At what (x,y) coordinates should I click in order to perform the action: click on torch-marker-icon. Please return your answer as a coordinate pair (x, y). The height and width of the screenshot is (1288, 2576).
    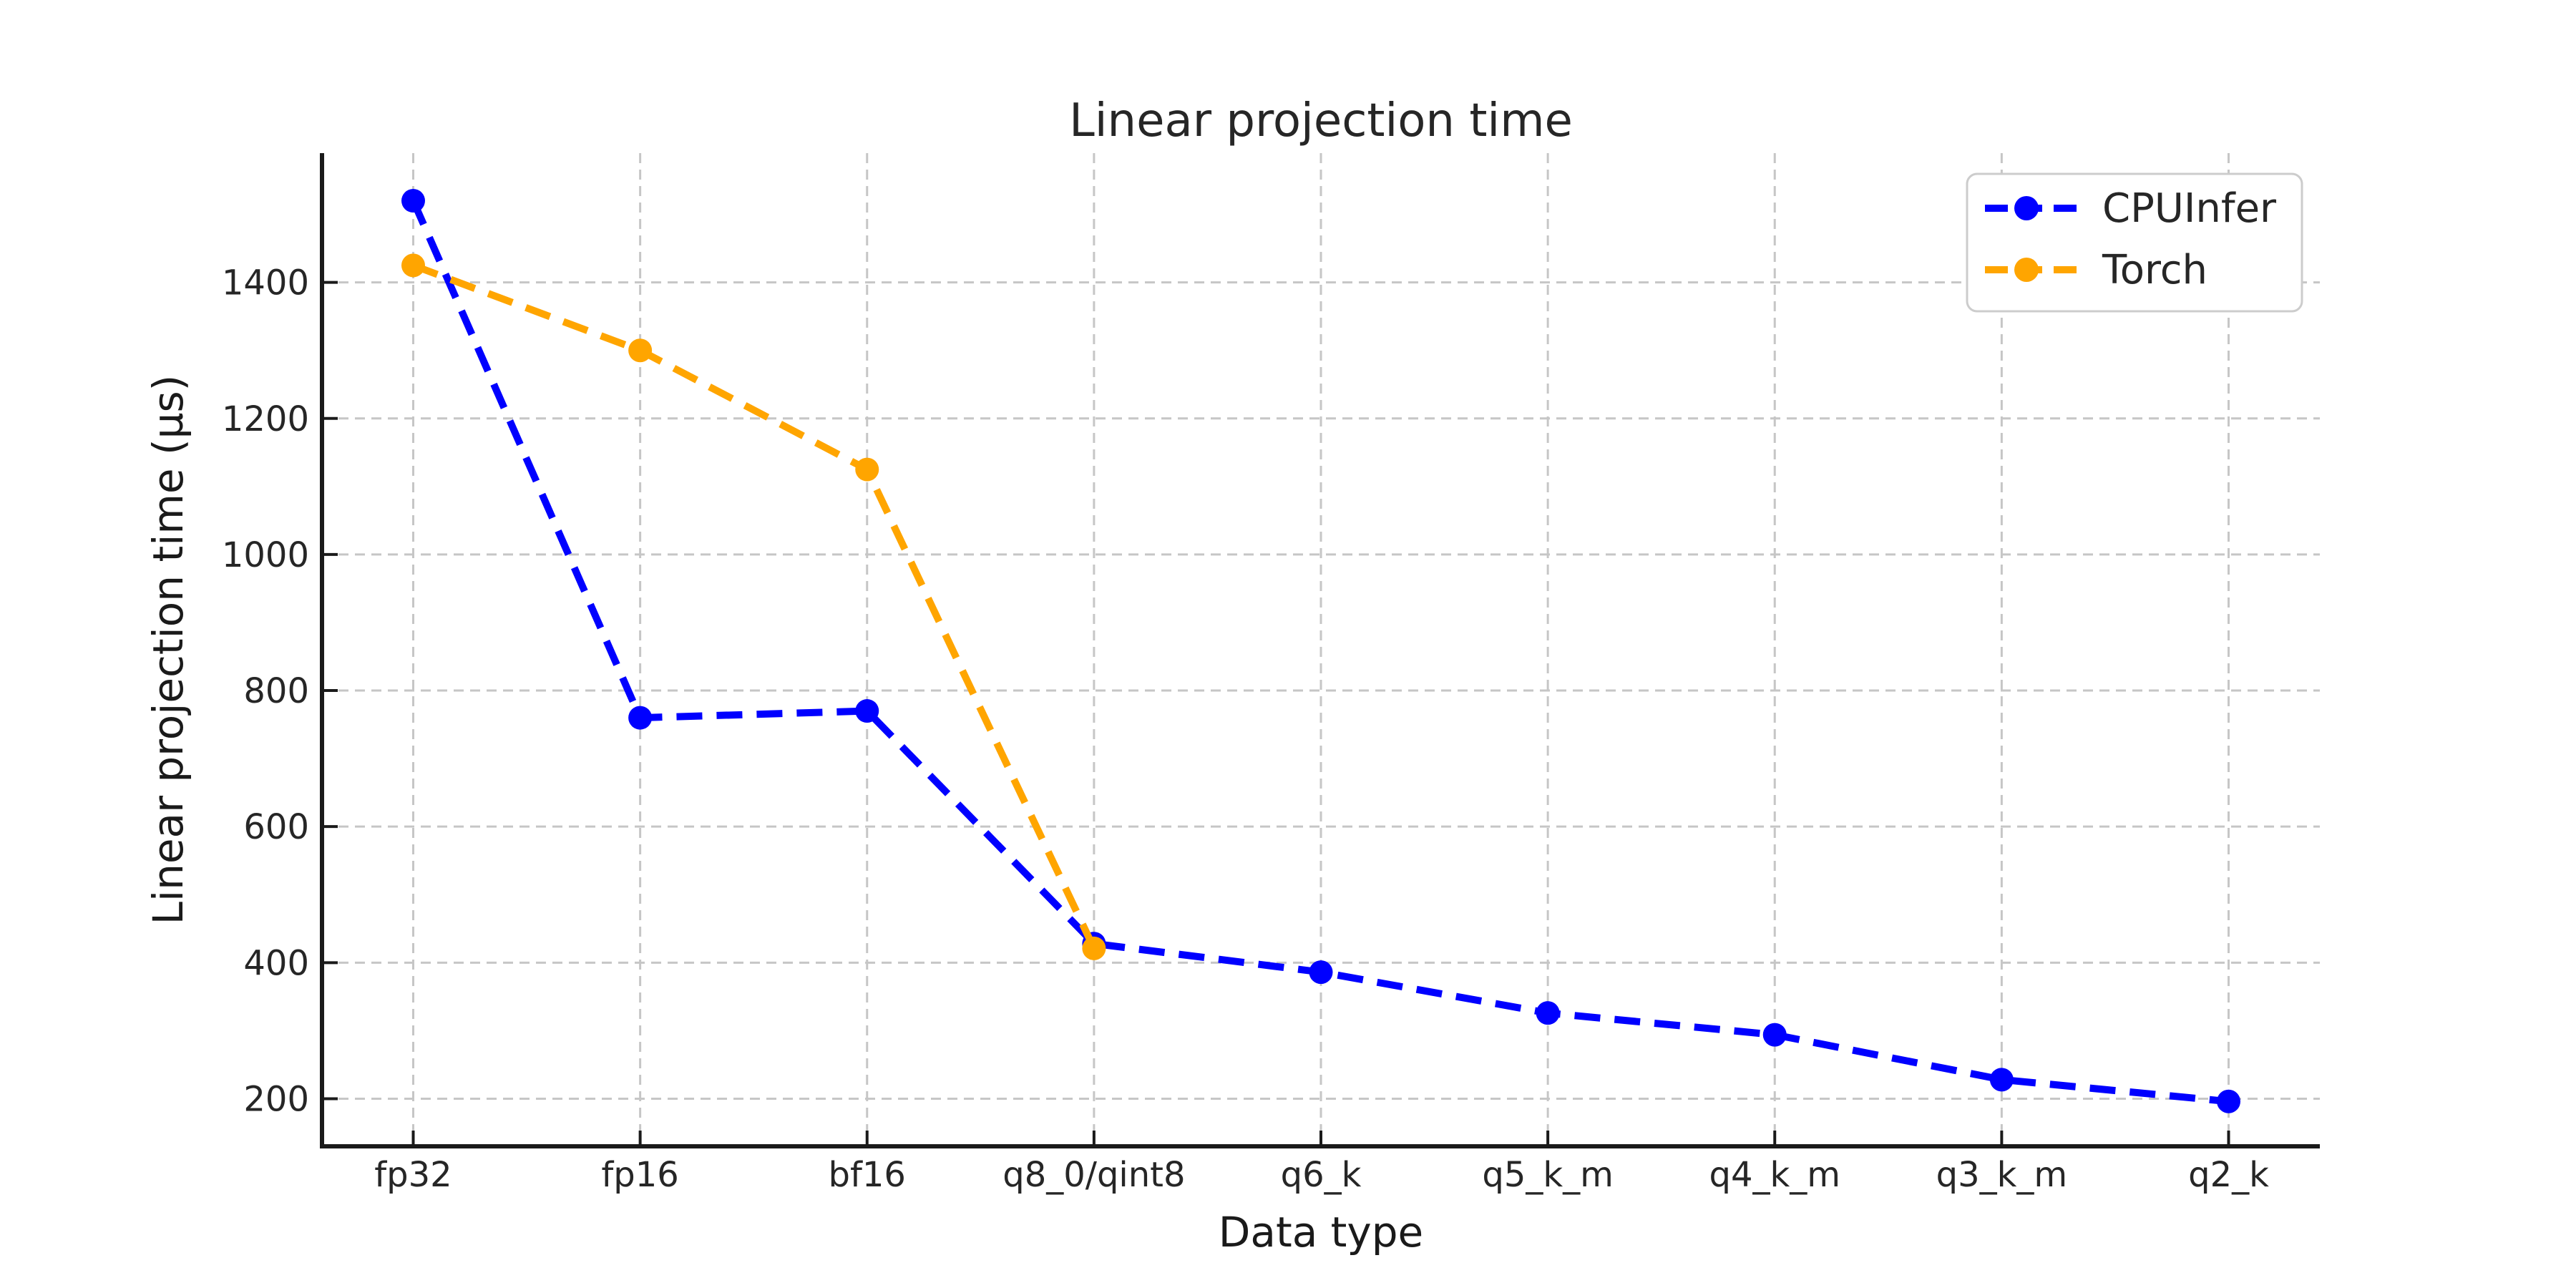
    Looking at the image, I should click on (2026, 270).